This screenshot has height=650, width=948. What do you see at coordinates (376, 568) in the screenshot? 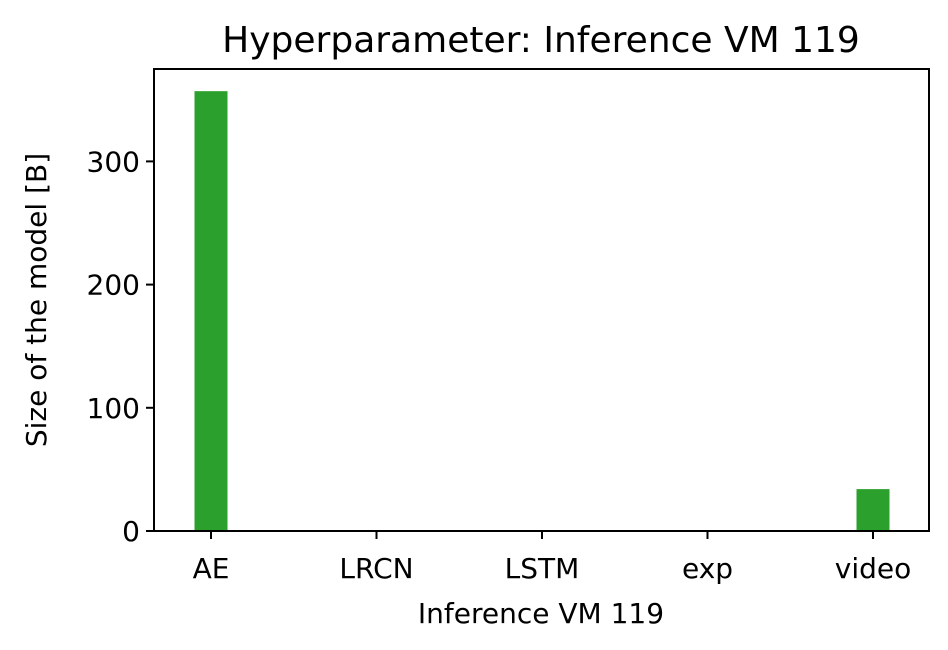
I see `x-tick-label: LRCN` at bounding box center [376, 568].